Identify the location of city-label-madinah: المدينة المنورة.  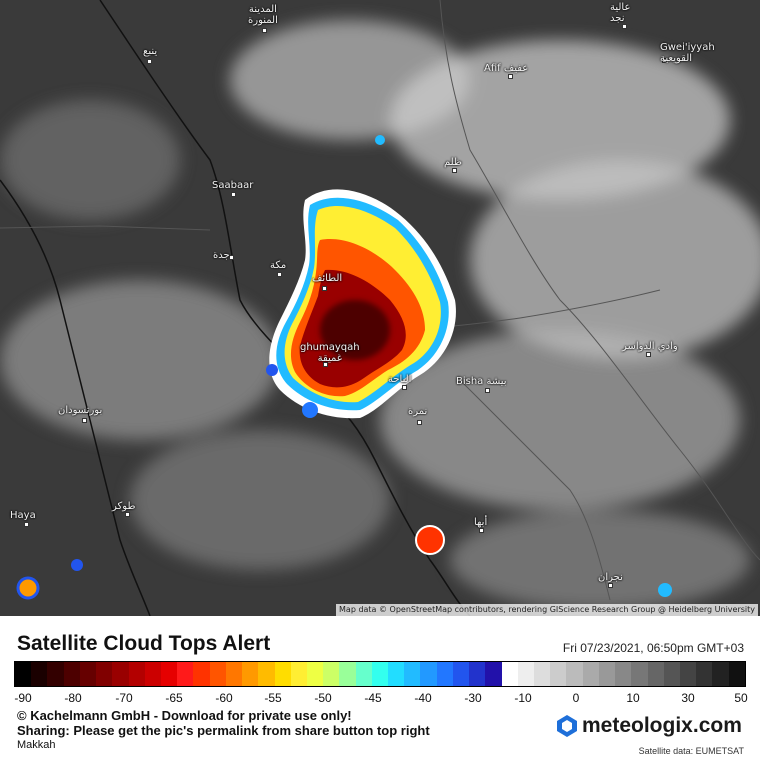
(263, 15).